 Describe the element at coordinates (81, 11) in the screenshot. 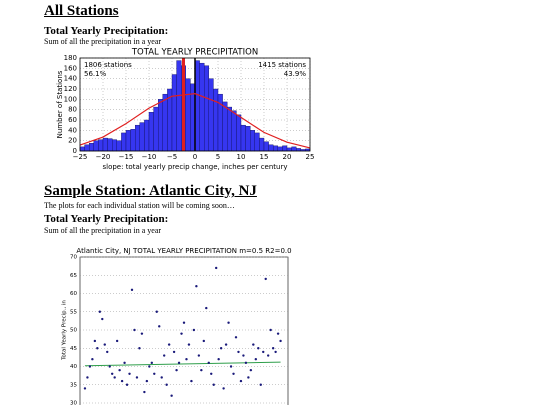

I see `section-heading: All Stations` at that location.